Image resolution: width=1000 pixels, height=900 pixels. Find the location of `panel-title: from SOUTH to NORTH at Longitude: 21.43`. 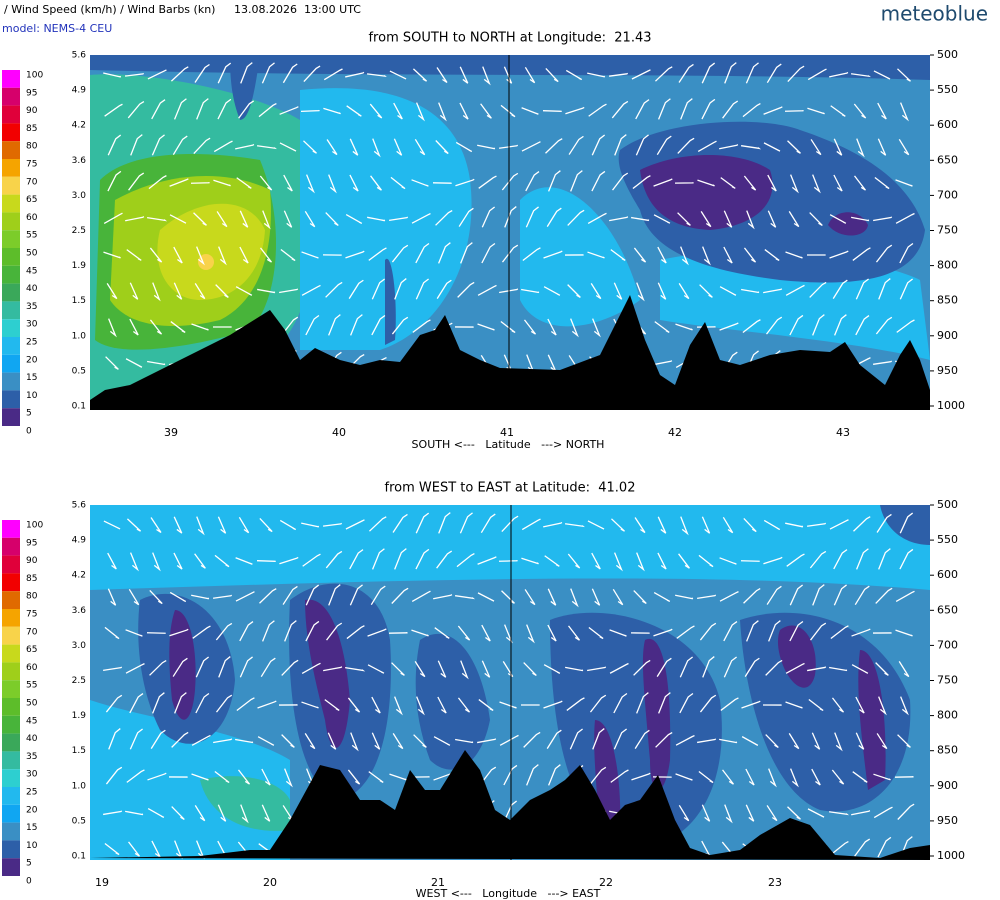

panel-title: from SOUTH to NORTH at Longitude: 21.43 is located at coordinates (509, 38).